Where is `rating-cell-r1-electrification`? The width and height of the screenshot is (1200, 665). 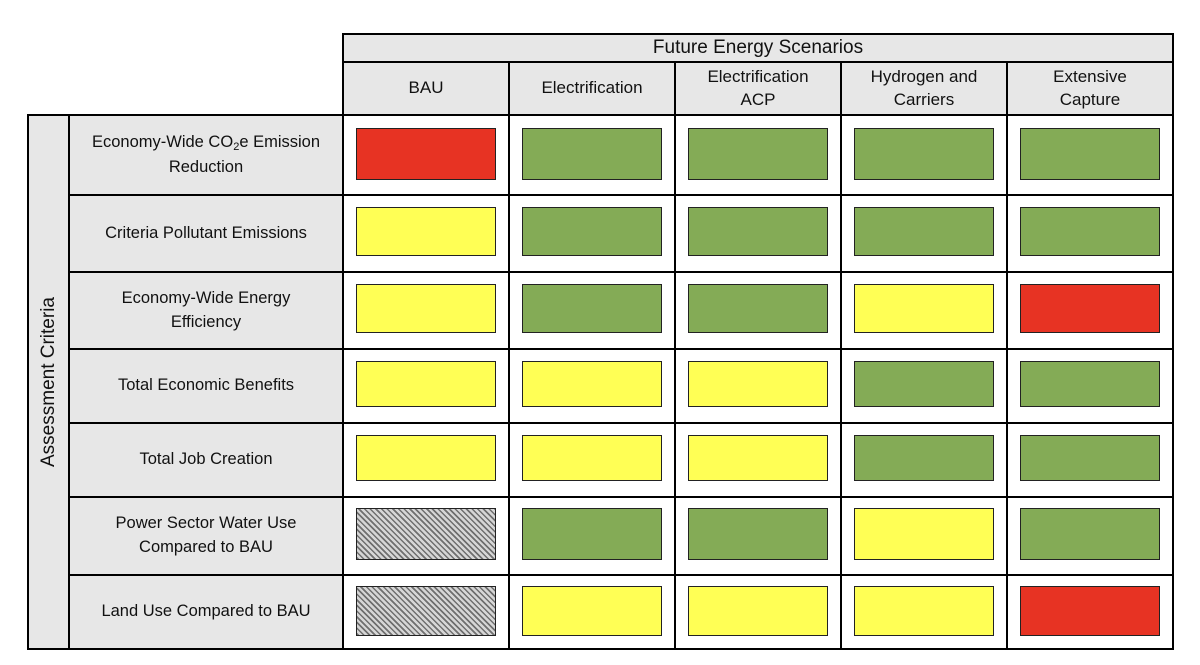
rating-cell-r1-electrification is located at coordinates (592, 155).